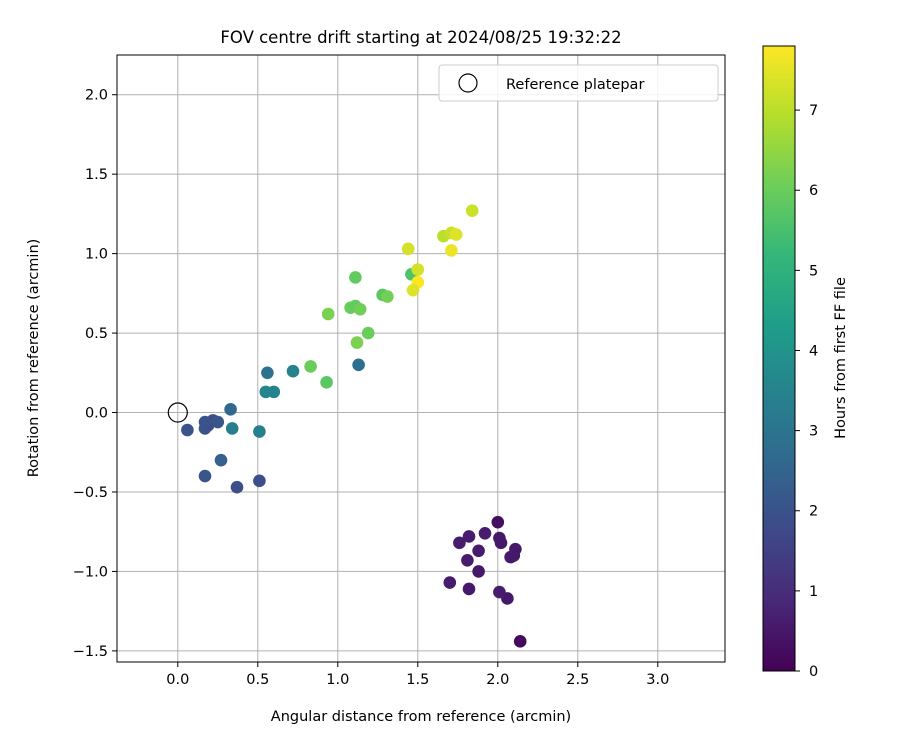 The image size is (900, 750). I want to click on legend: Reference platepar, so click(578, 83).